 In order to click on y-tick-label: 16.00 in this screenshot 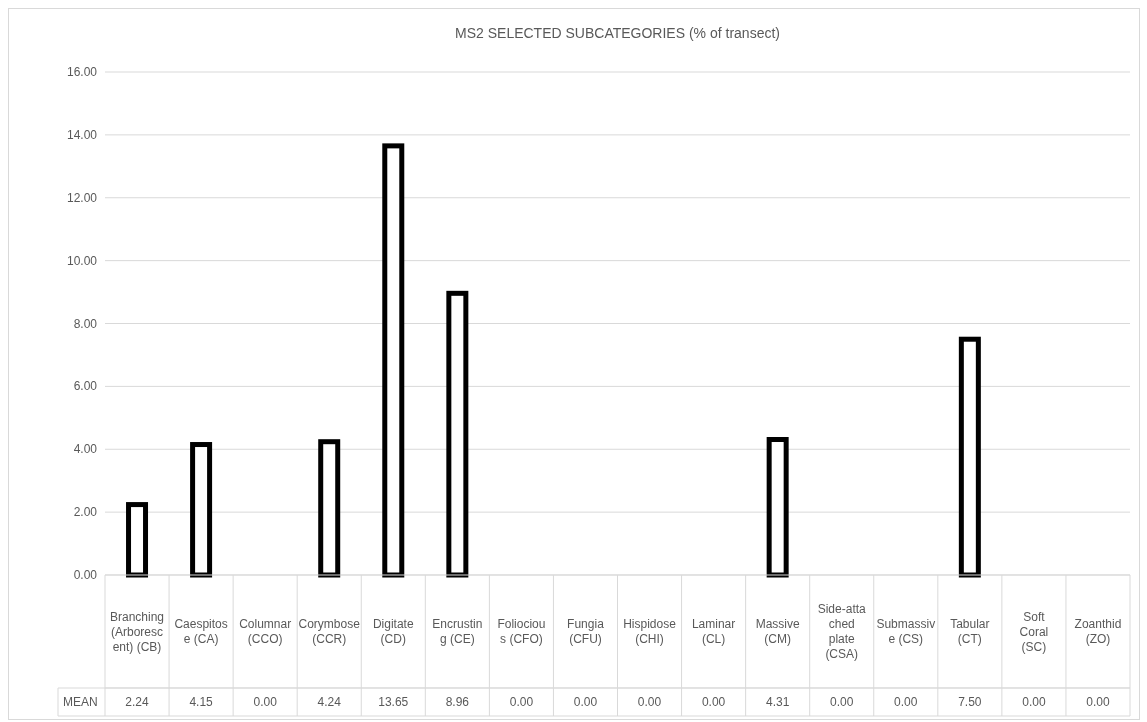, I will do `click(82, 72)`.